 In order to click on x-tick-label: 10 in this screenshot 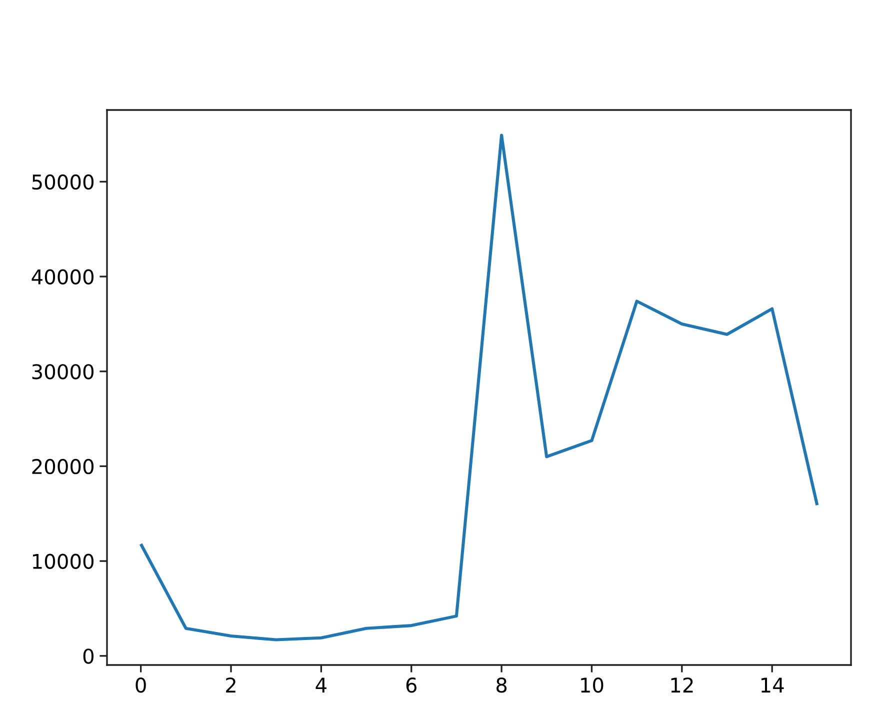, I will do `click(592, 685)`.